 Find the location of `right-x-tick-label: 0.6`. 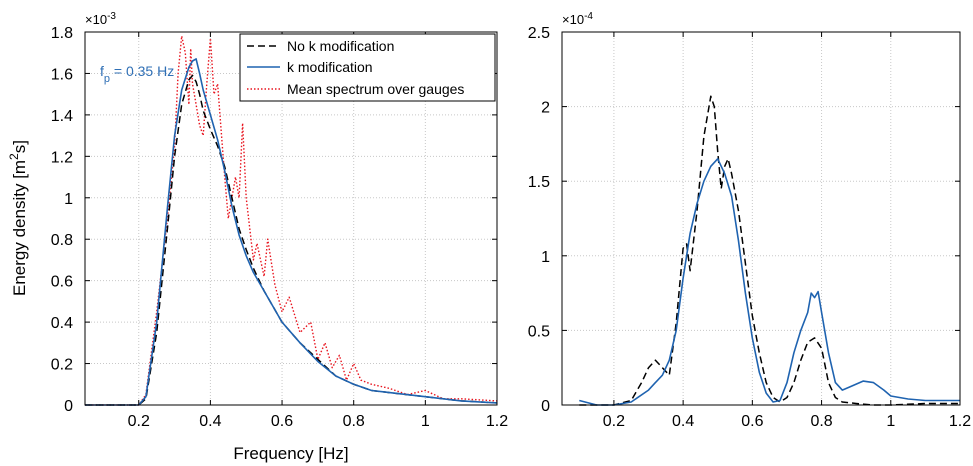

right-x-tick-label: 0.6 is located at coordinates (752, 421).